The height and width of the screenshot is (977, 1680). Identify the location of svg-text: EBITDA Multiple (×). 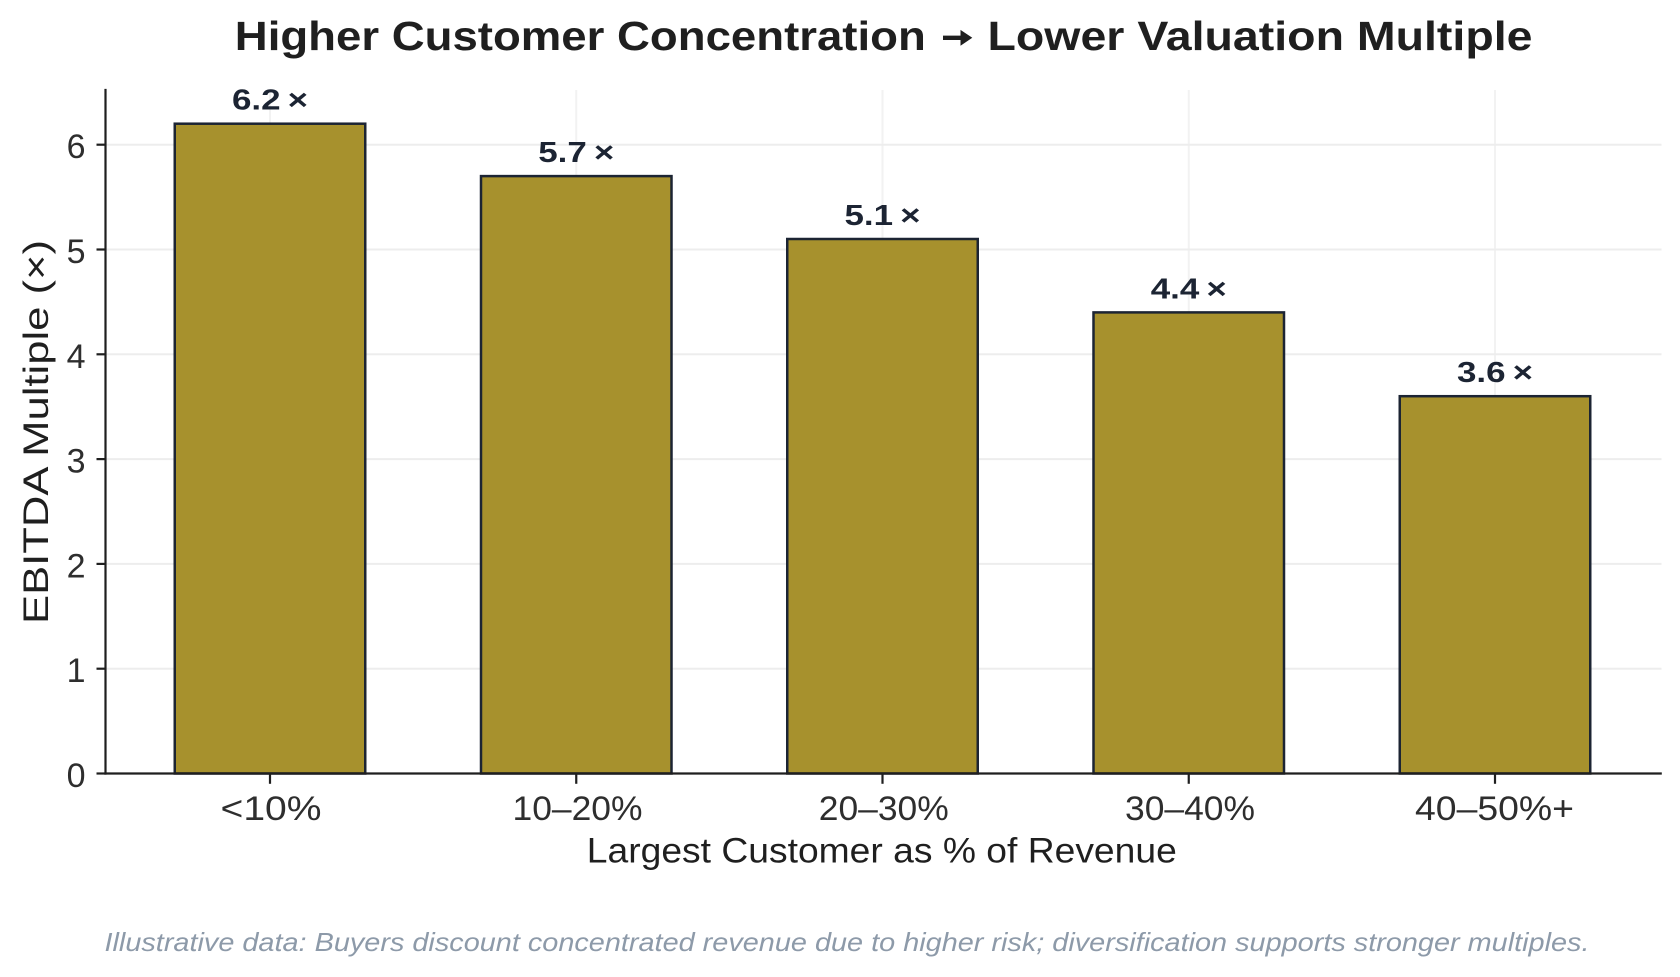
(36, 432).